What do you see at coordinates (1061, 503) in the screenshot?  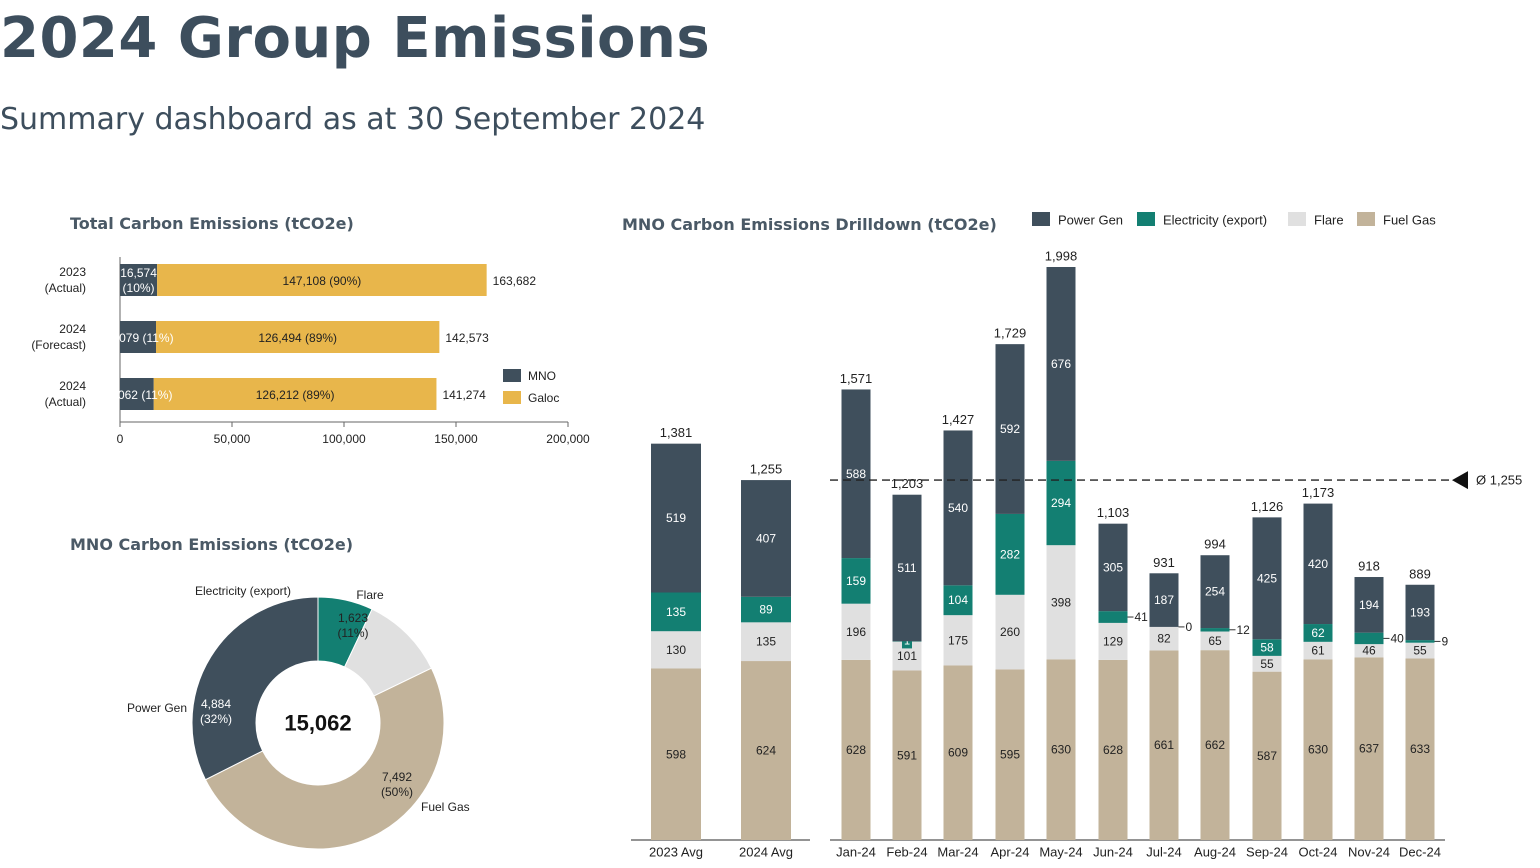 I see `data-label: 294` at bounding box center [1061, 503].